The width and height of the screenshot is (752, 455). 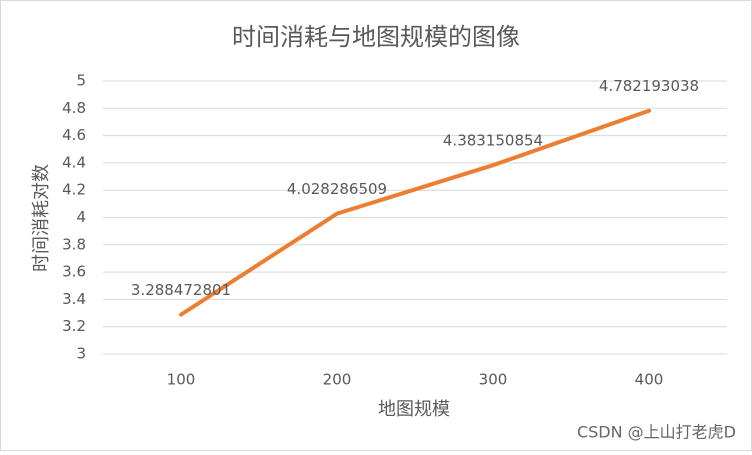 I want to click on y-tick-label: 4.6, so click(x=74, y=135).